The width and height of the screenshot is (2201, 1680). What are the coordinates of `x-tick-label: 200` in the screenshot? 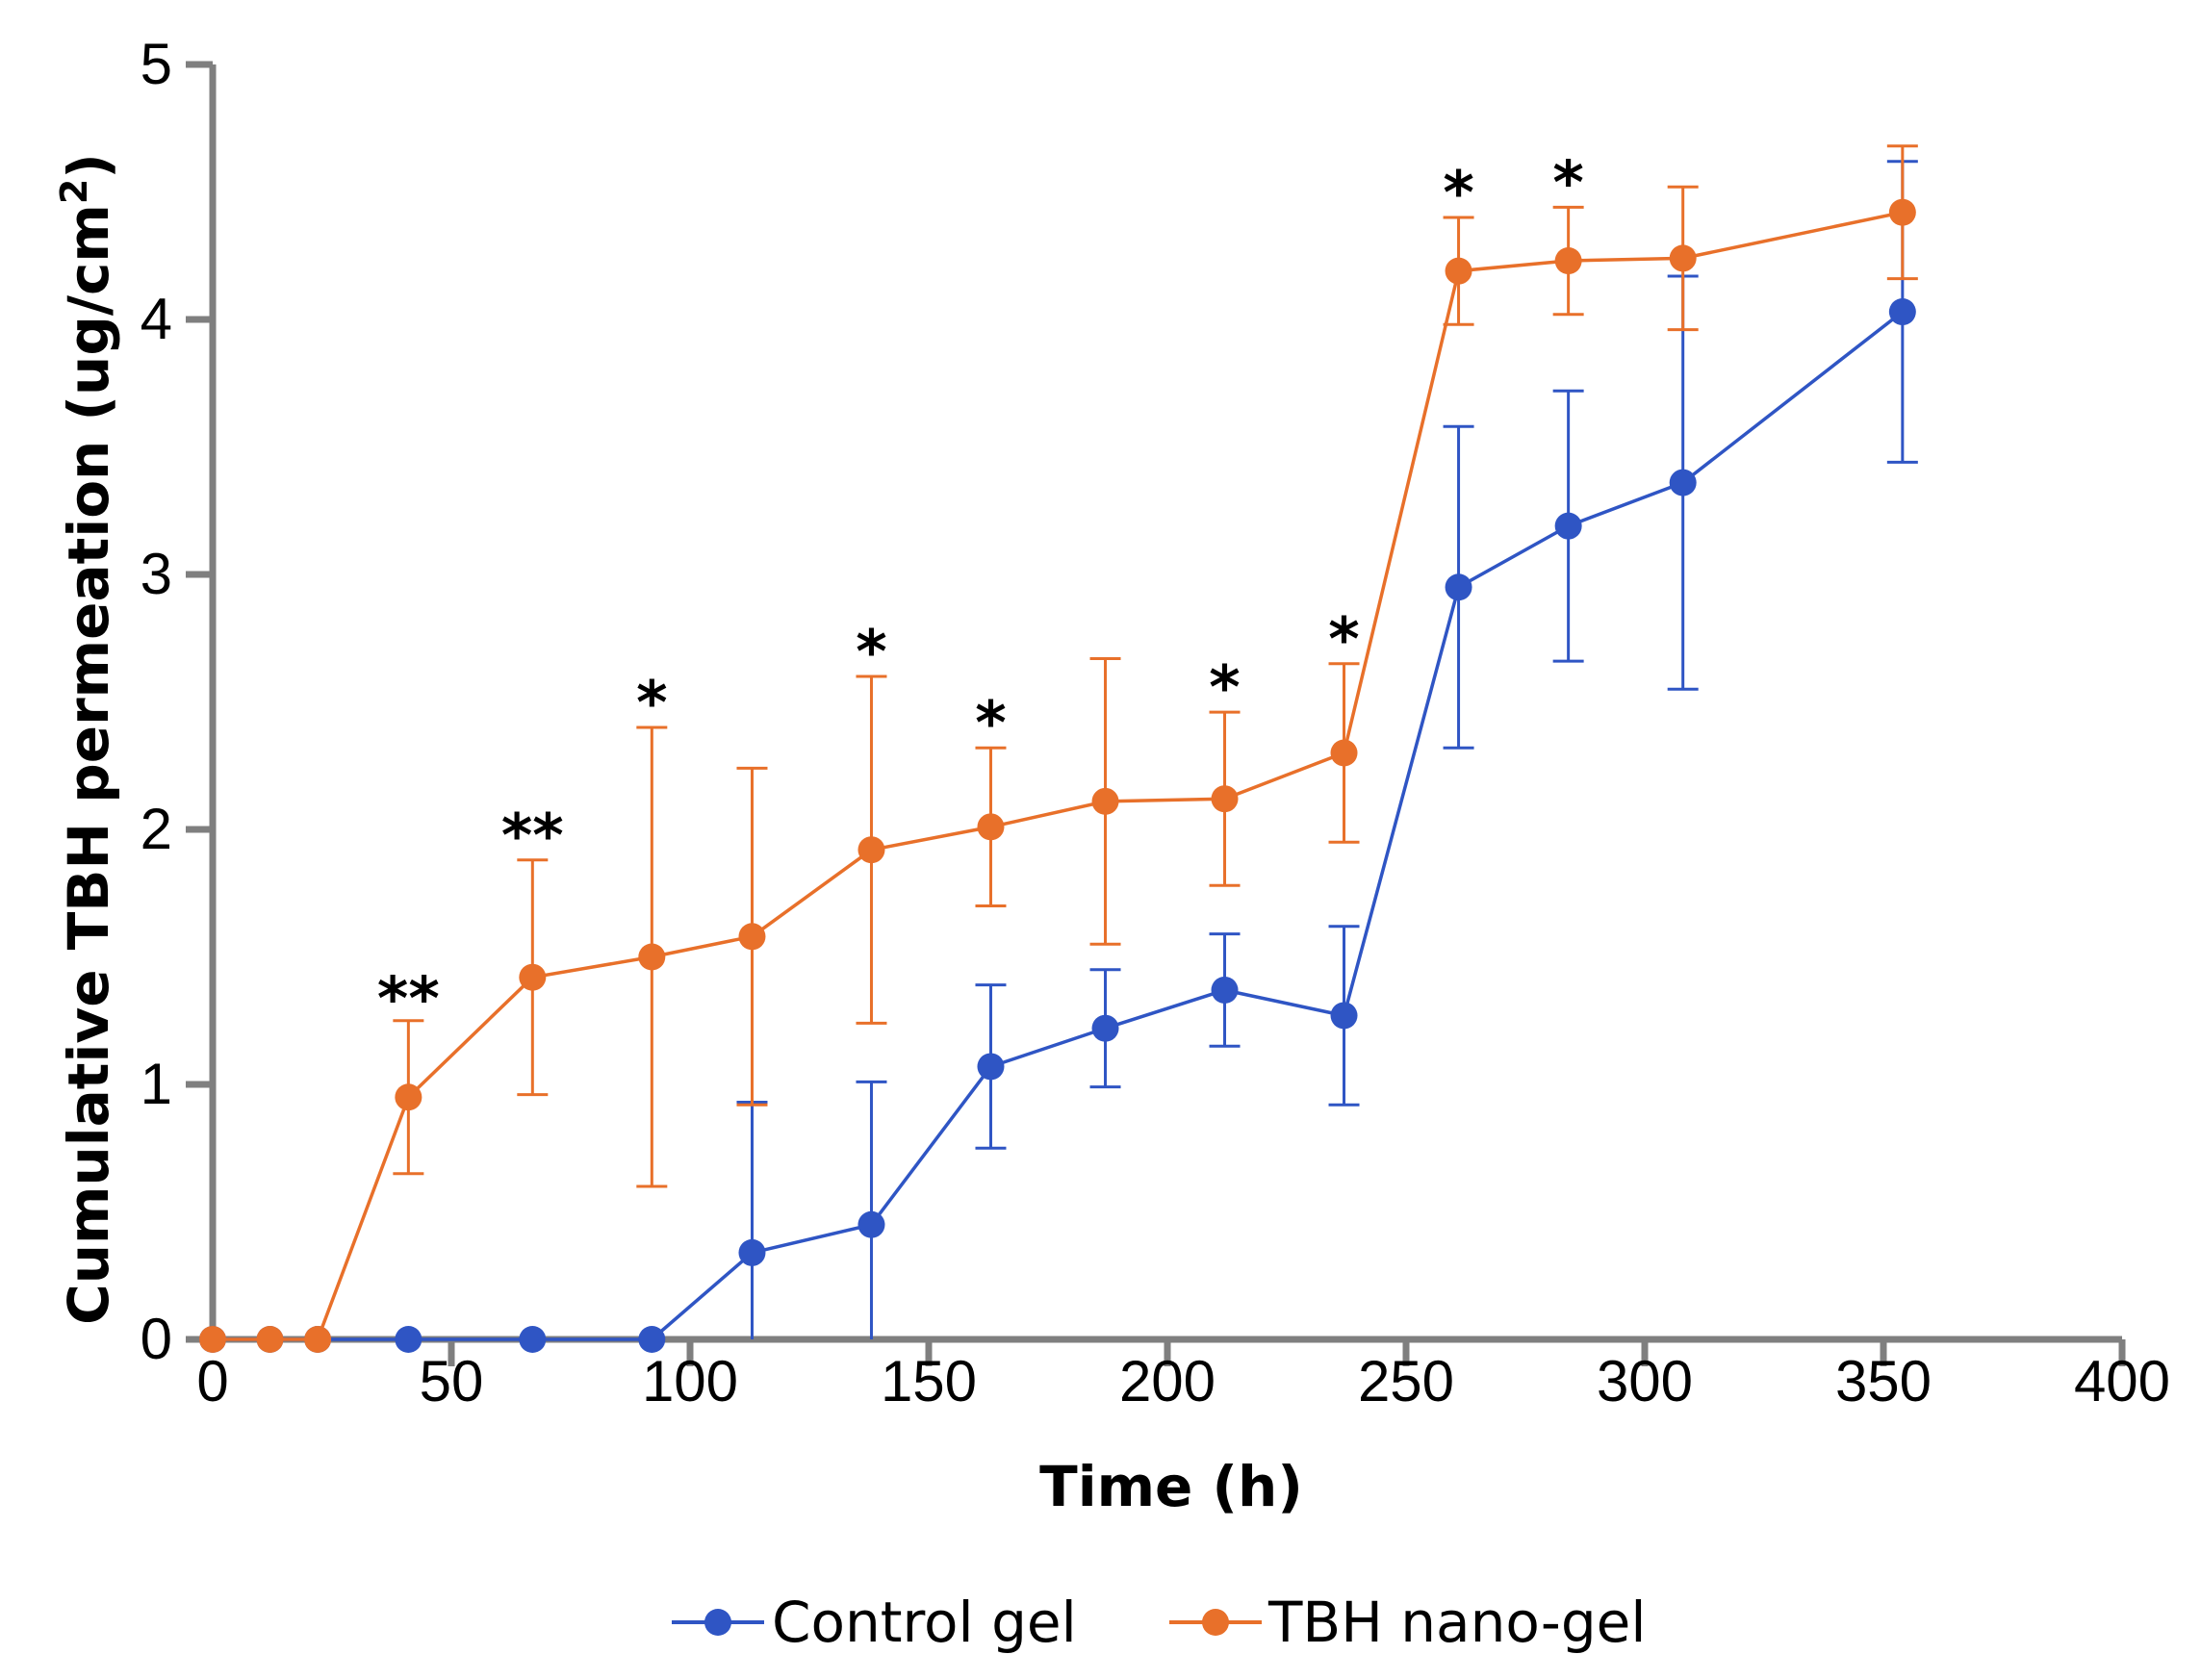 It's located at (1167, 1381).